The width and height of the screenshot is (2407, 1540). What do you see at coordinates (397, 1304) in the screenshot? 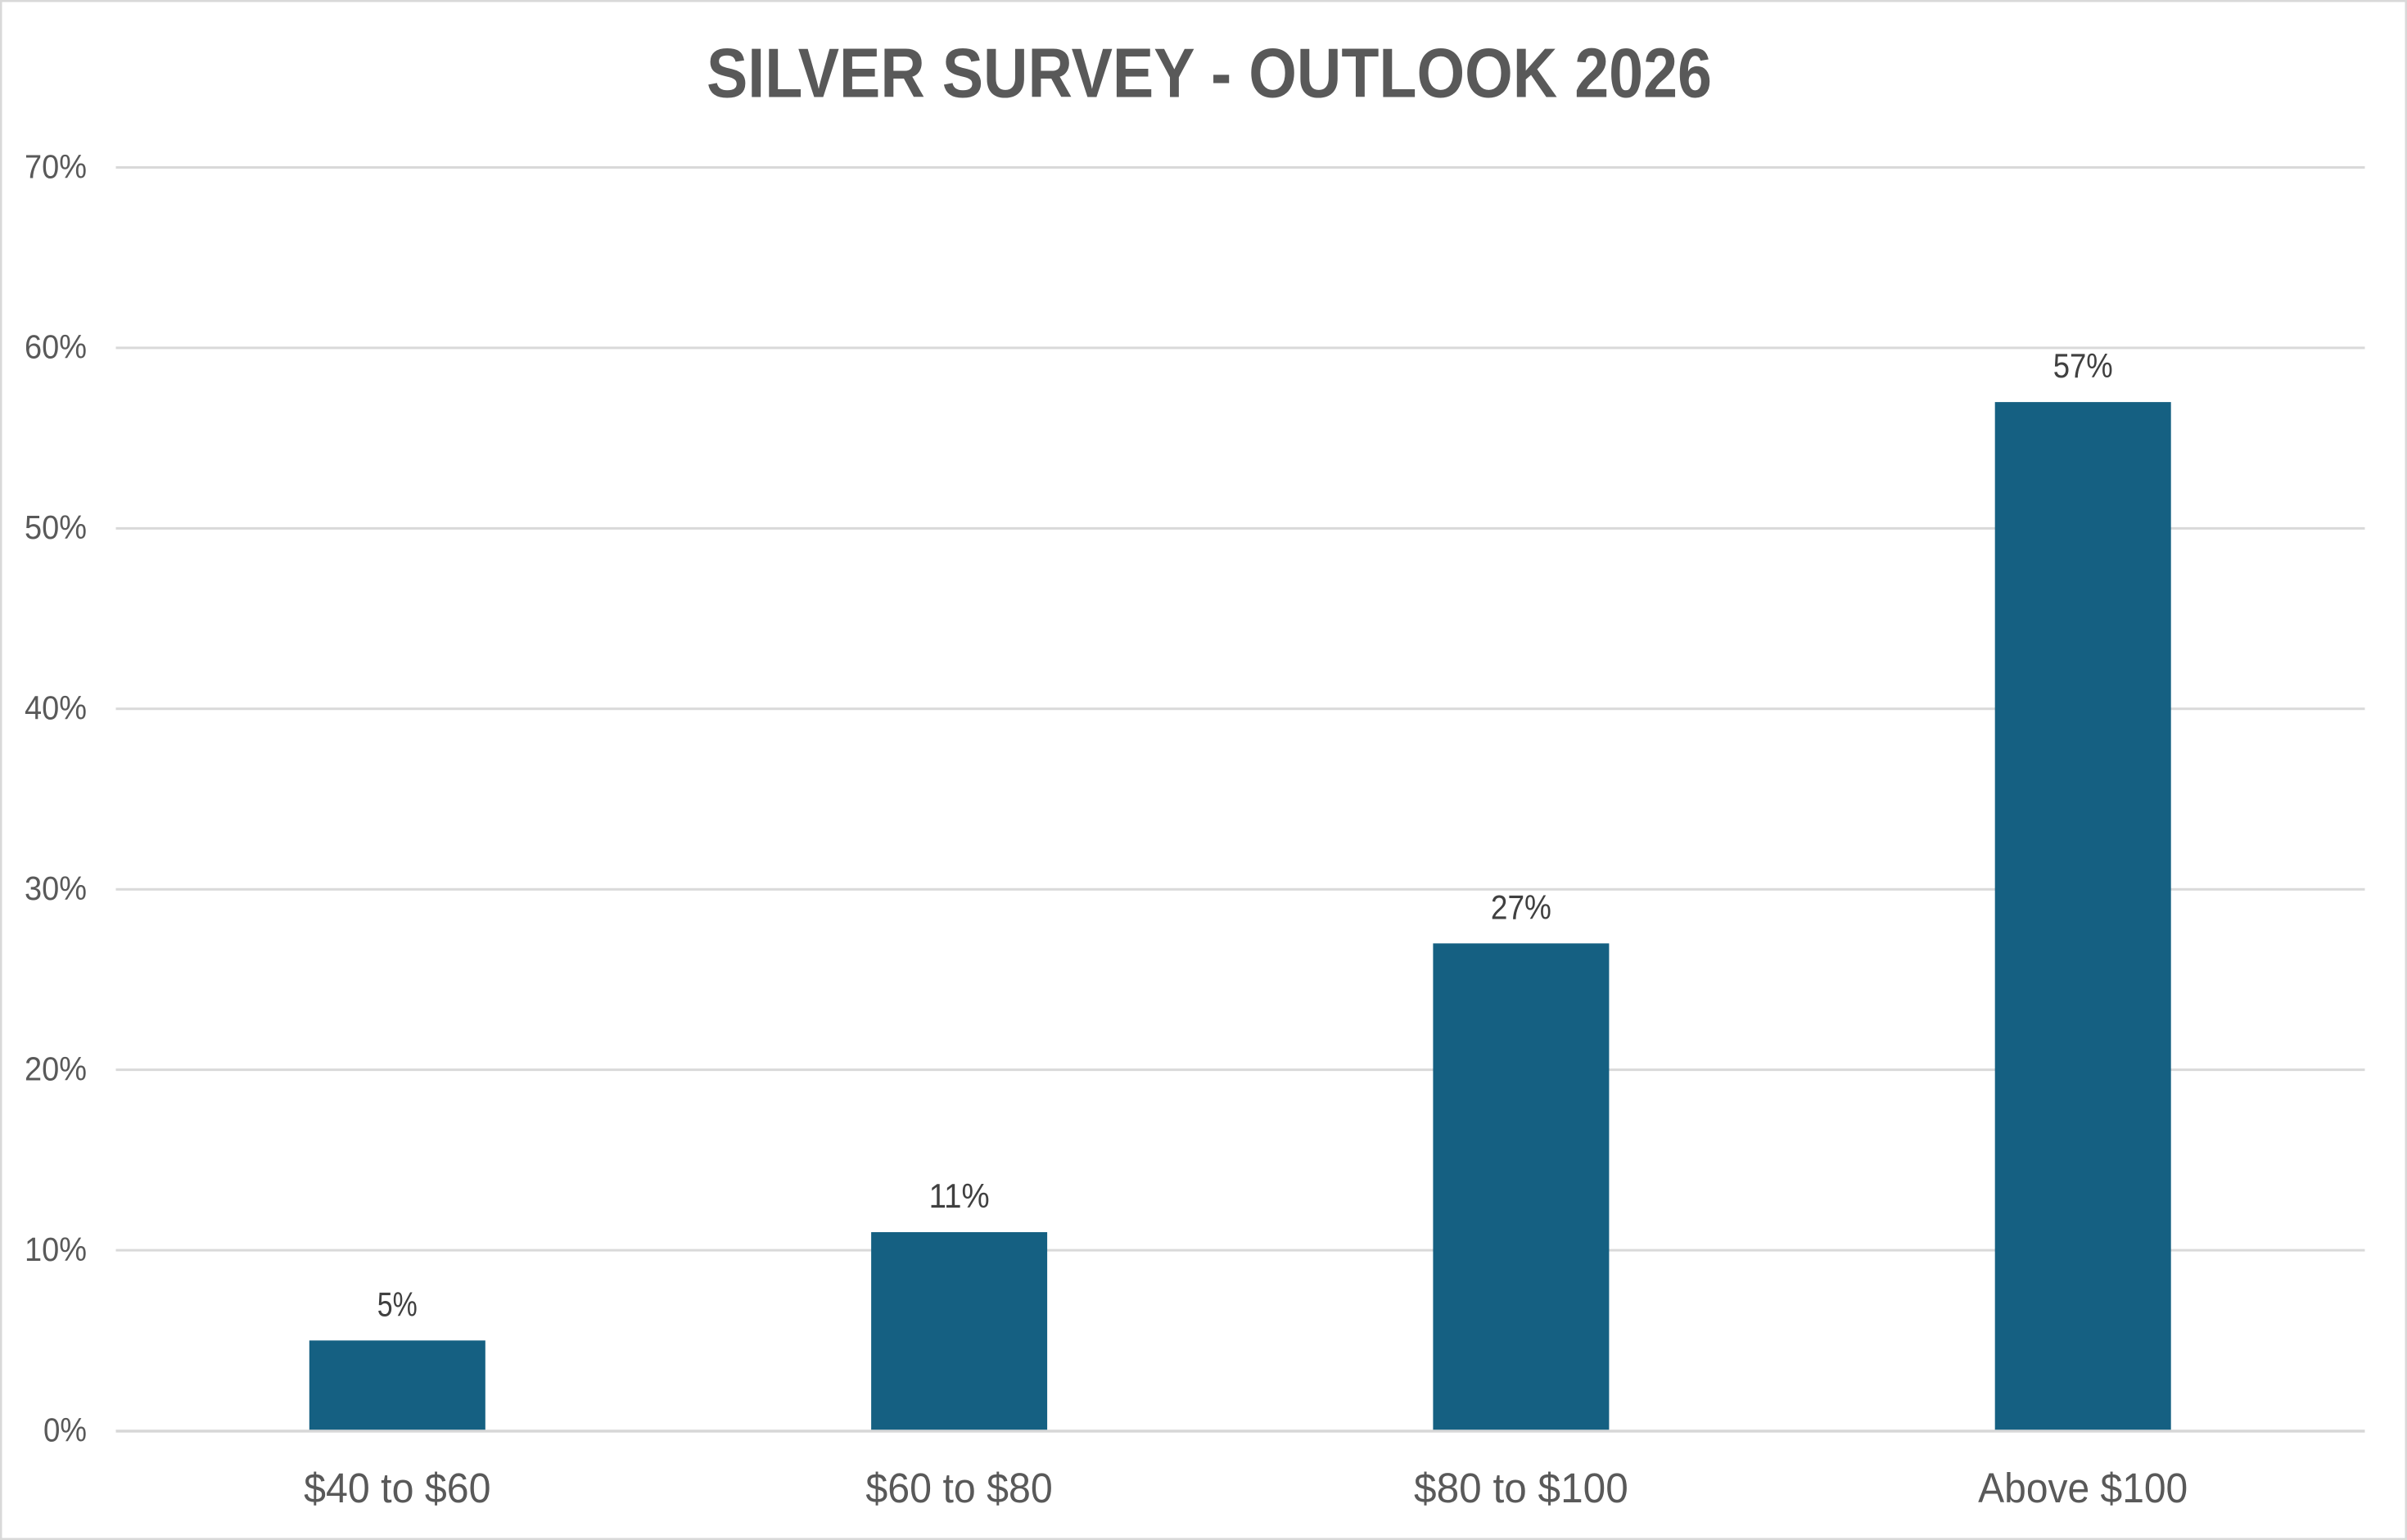
I see `svg-text: 5%` at bounding box center [397, 1304].